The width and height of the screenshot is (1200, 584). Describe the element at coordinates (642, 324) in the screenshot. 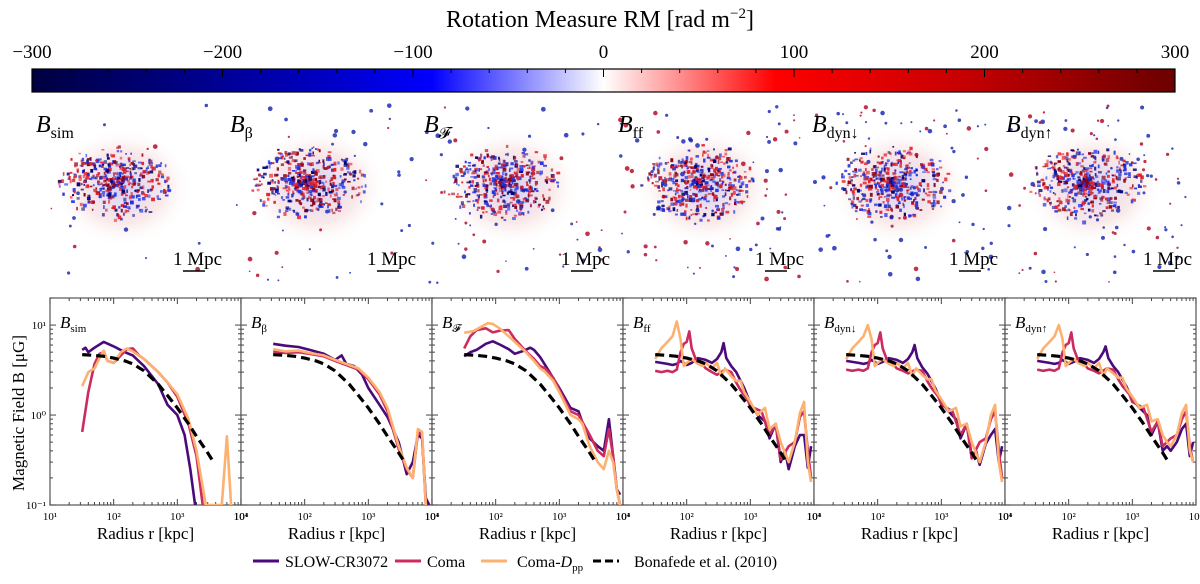

I see `panel-title: Bff` at that location.